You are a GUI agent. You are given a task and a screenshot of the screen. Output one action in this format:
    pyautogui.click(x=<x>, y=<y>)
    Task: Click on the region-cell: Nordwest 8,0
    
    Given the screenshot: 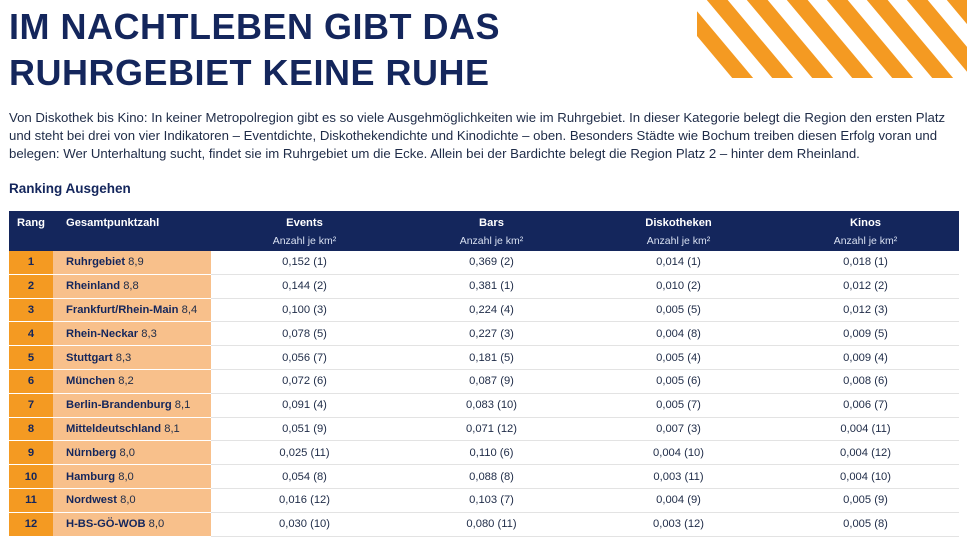 What is the action you would take?
    pyautogui.click(x=132, y=500)
    